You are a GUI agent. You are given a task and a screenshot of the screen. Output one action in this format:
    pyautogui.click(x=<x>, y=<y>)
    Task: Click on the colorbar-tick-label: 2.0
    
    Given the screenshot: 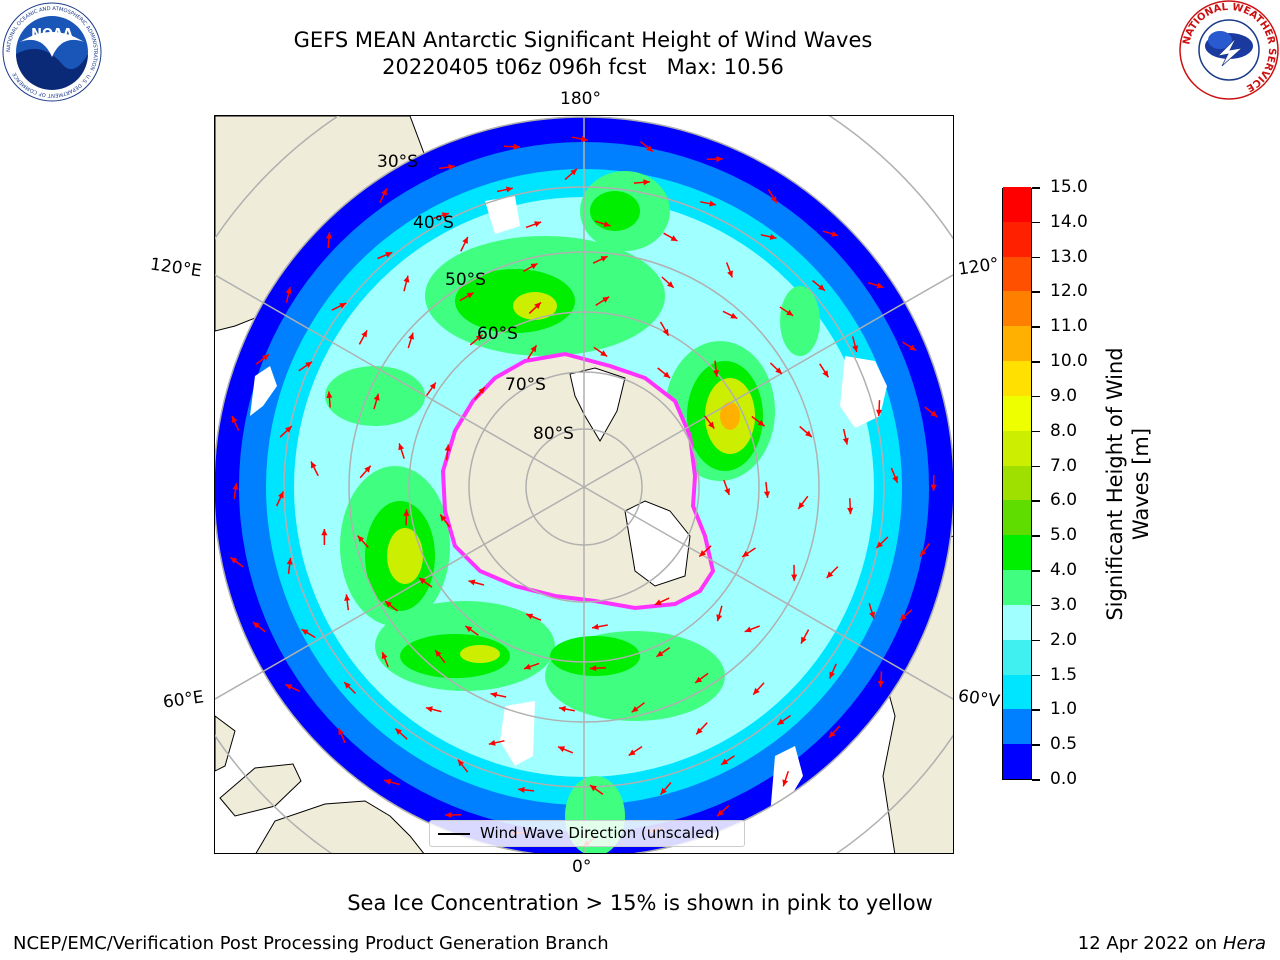 What is the action you would take?
    pyautogui.click(x=1064, y=639)
    